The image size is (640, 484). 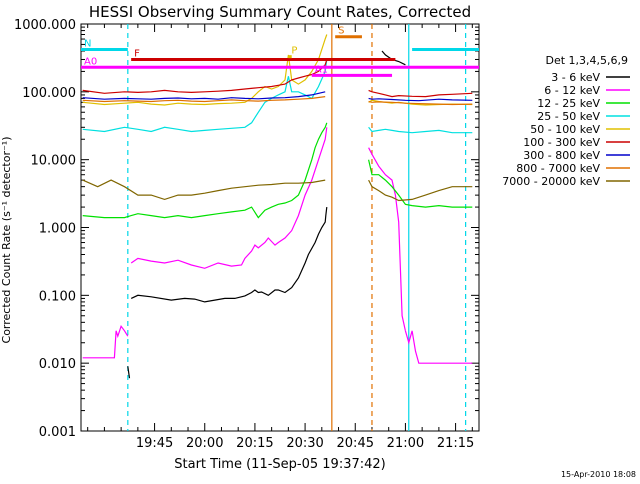 What do you see at coordinates (54, 161) in the screenshot?
I see `y-tick-label: 10.000` at bounding box center [54, 161].